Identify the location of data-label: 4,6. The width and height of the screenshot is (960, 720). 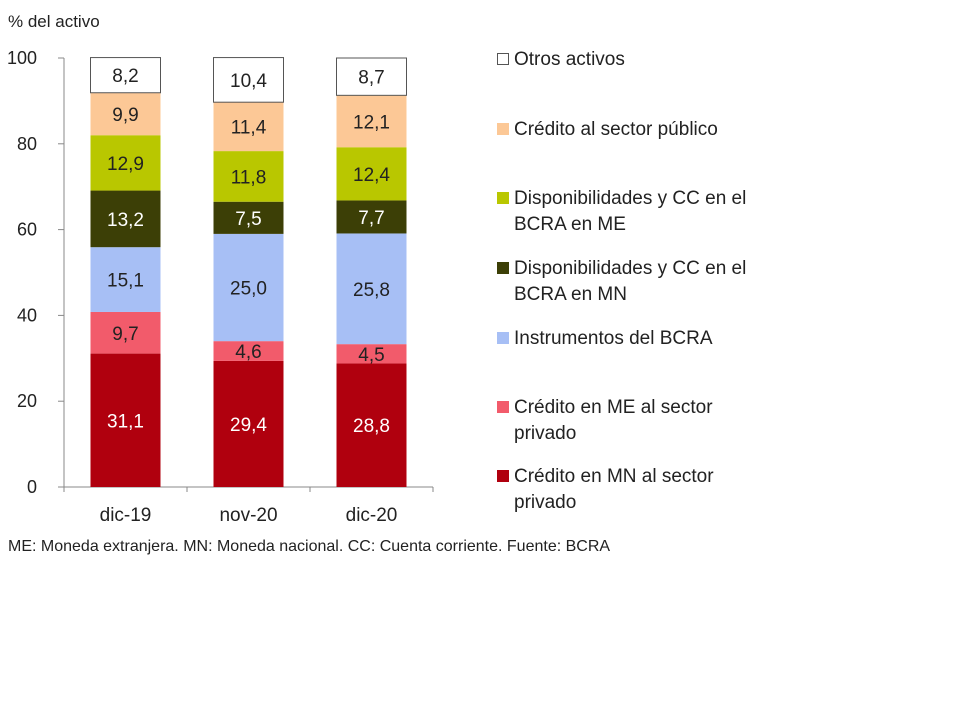
(248, 352).